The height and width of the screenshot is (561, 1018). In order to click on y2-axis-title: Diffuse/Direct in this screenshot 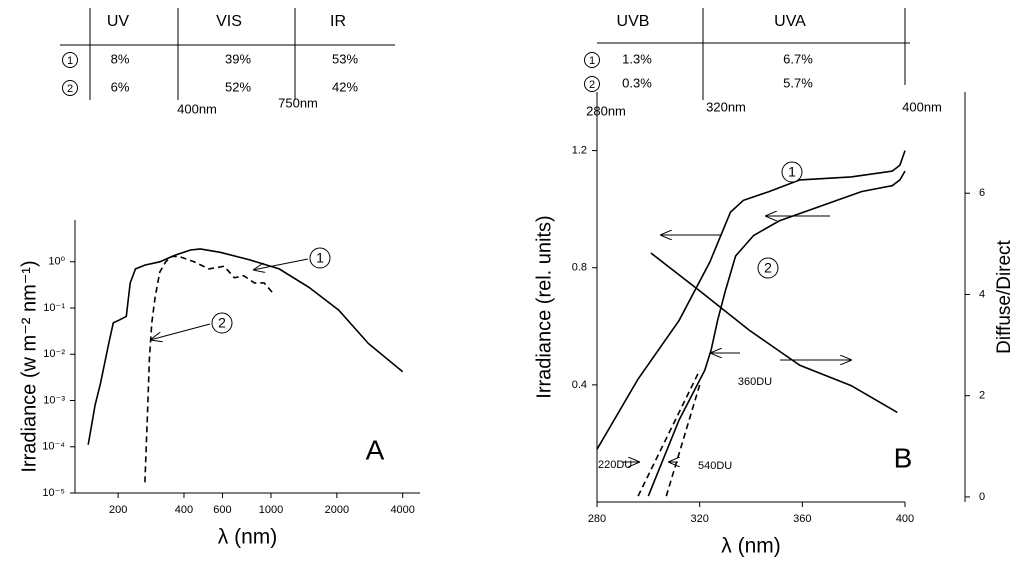, I will do `click(1004, 296)`.